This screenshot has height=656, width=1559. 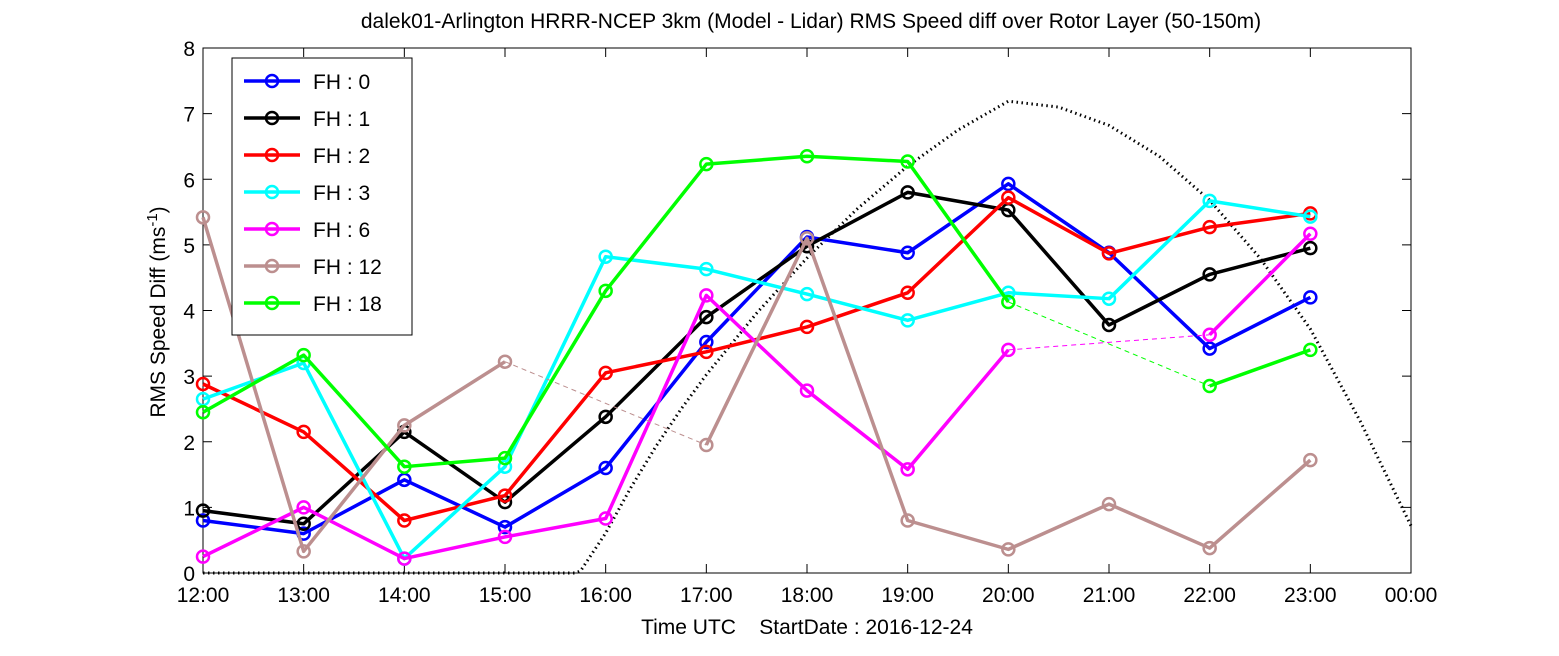 What do you see at coordinates (1209, 595) in the screenshot?
I see `x-tick-label: 22:00` at bounding box center [1209, 595].